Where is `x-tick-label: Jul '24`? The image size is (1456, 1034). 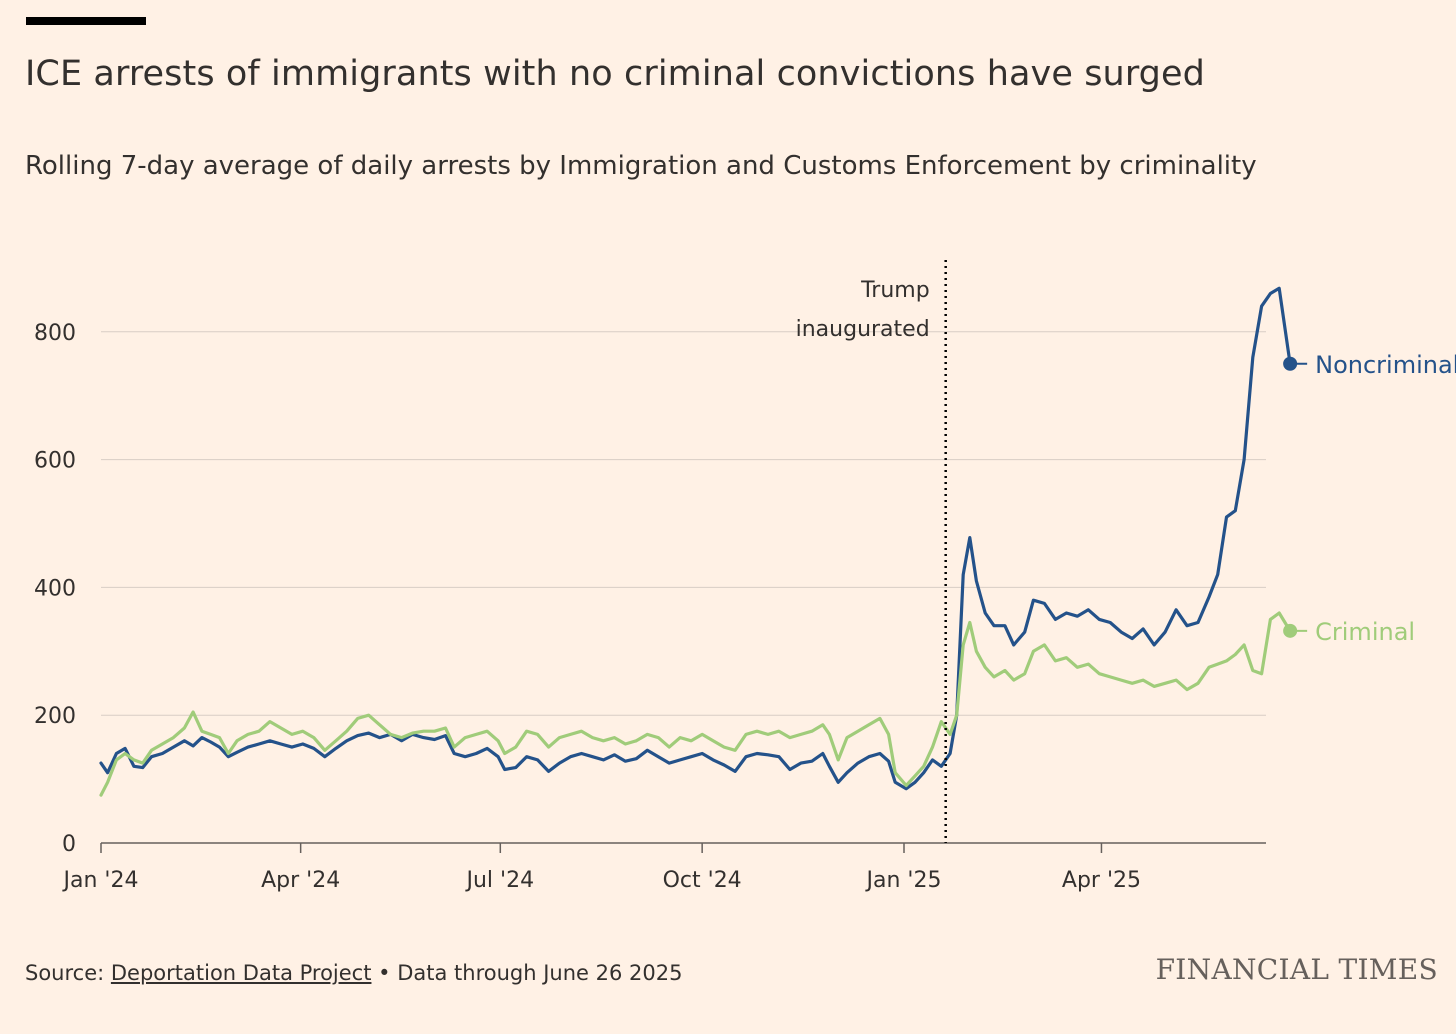 x-tick-label: Jul '24 is located at coordinates (500, 880).